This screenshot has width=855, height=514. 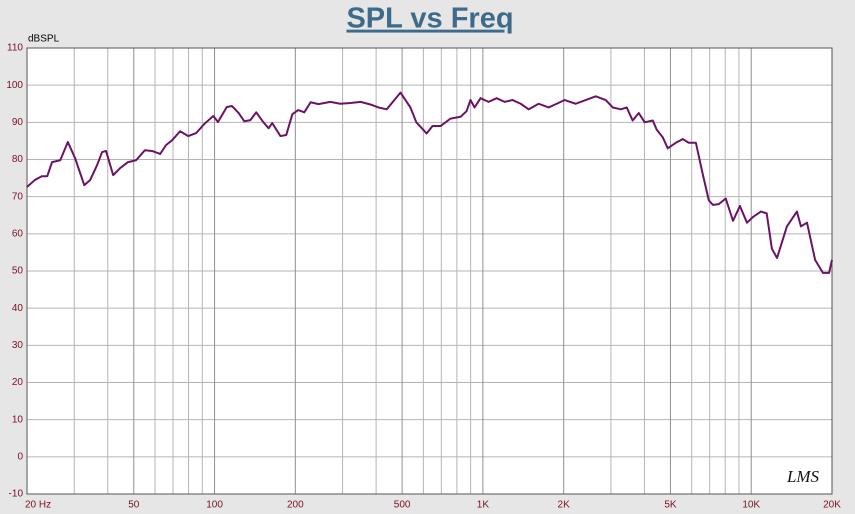 I want to click on x-tick-label: 500, so click(x=402, y=505).